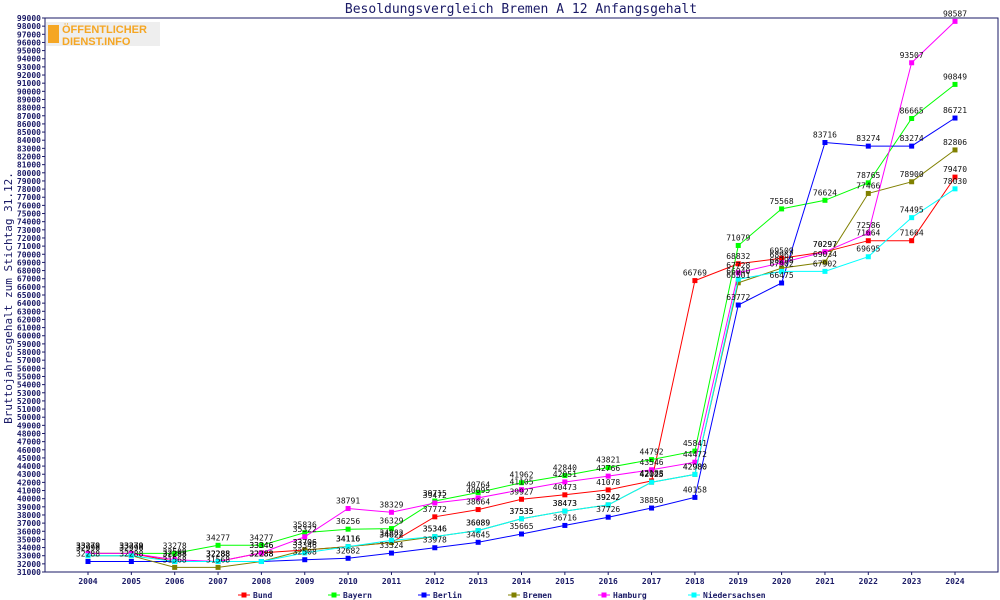 The height and width of the screenshot is (600, 1000). I want to click on data-label-berlin: 63772, so click(738, 297).